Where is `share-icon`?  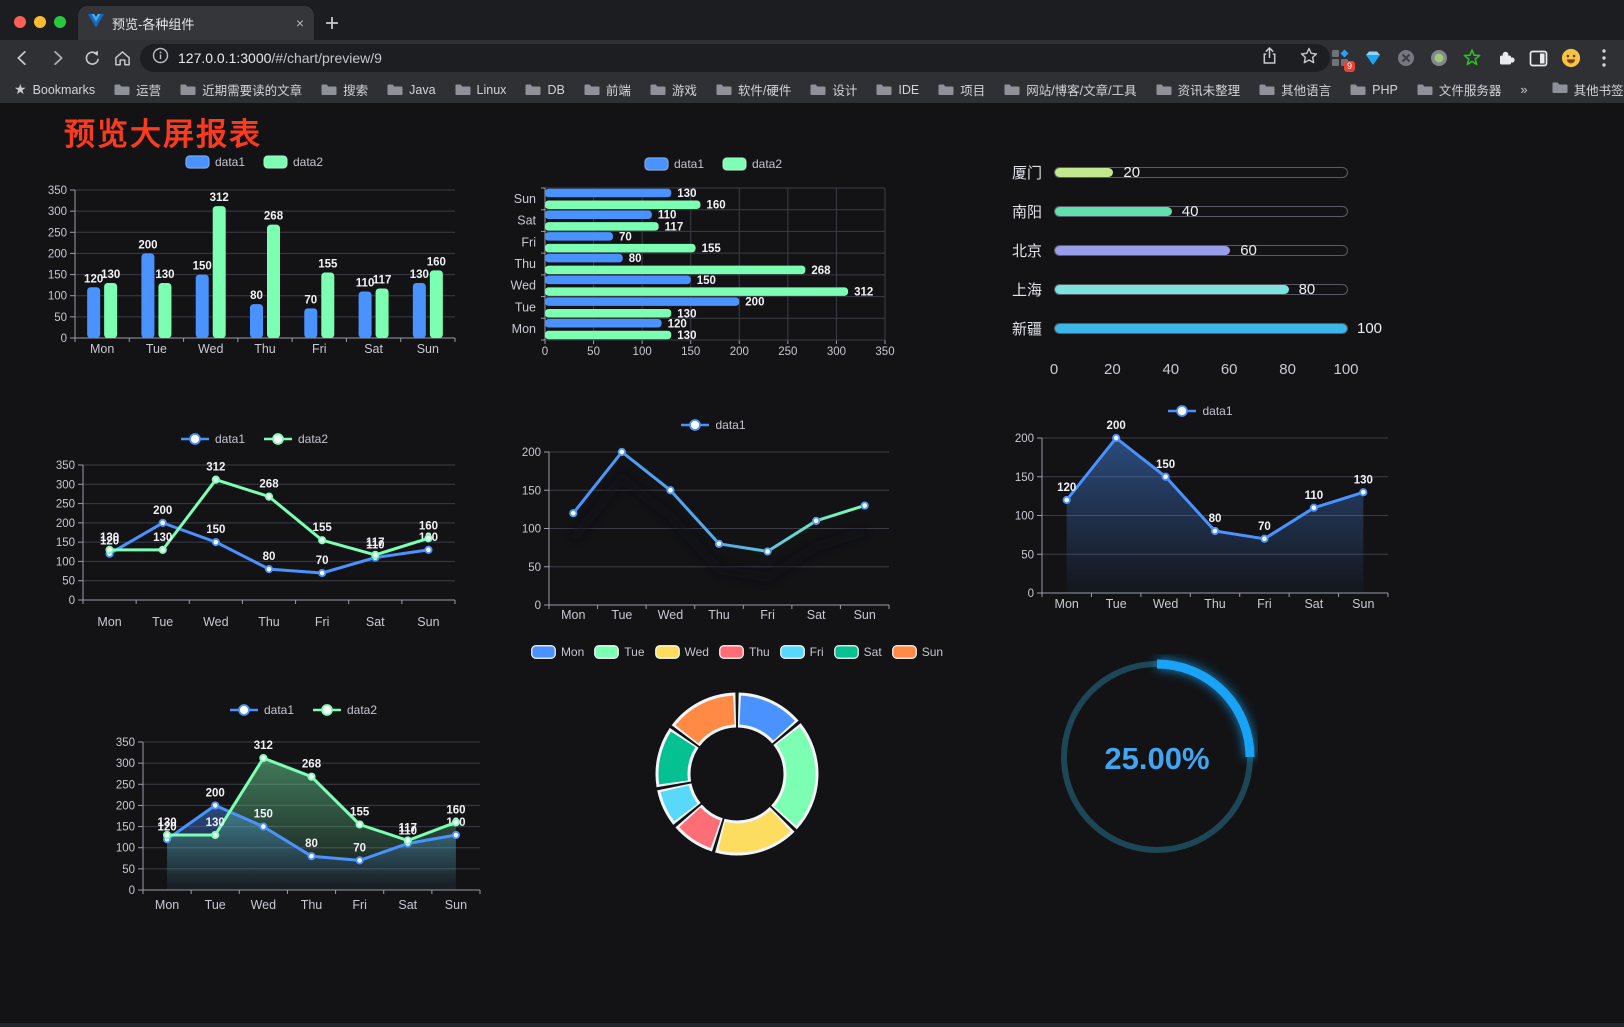
share-icon is located at coordinates (1269, 58).